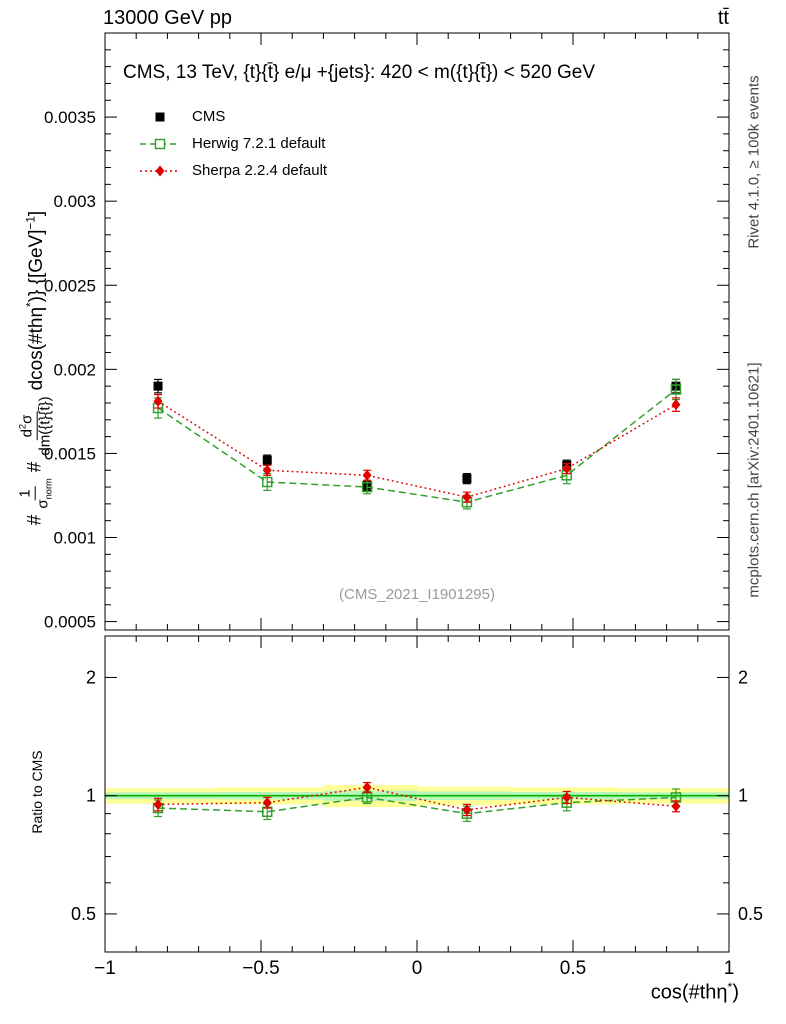 The width and height of the screenshot is (786, 1024). What do you see at coordinates (70, 622) in the screenshot?
I see `svg-text: 0.0005` at bounding box center [70, 622].